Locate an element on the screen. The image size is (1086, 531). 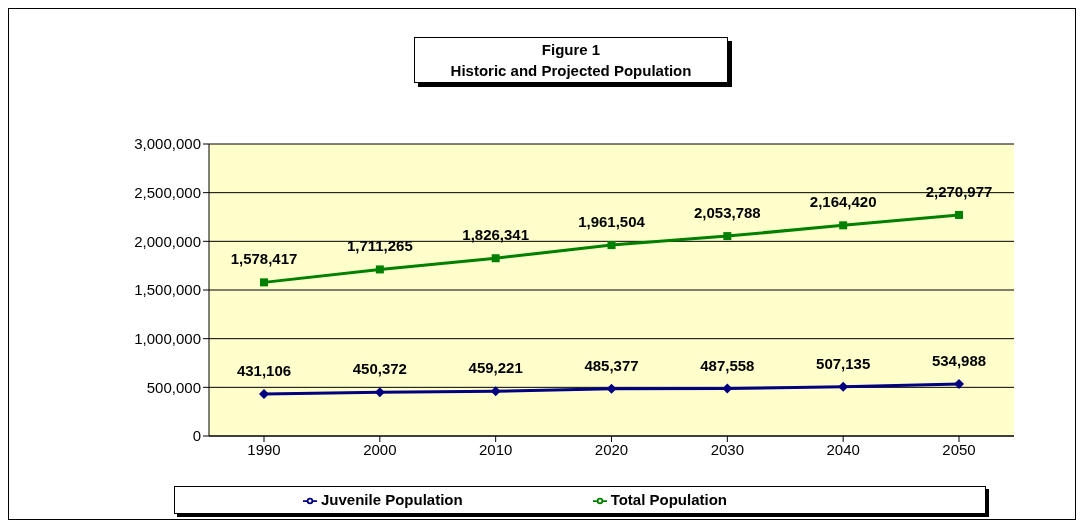
x-tick-label: 2010 is located at coordinates (495, 449).